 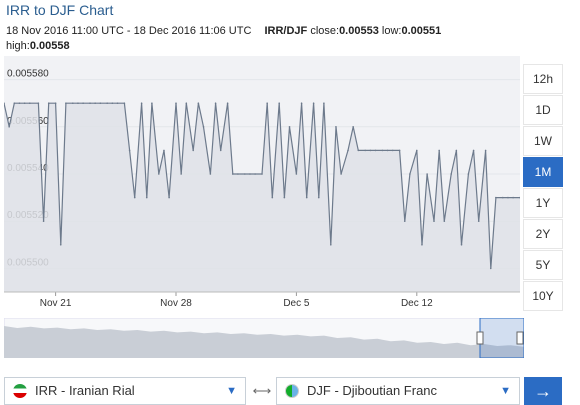 What do you see at coordinates (543, 79) in the screenshot?
I see `period-12h-button: 12h` at bounding box center [543, 79].